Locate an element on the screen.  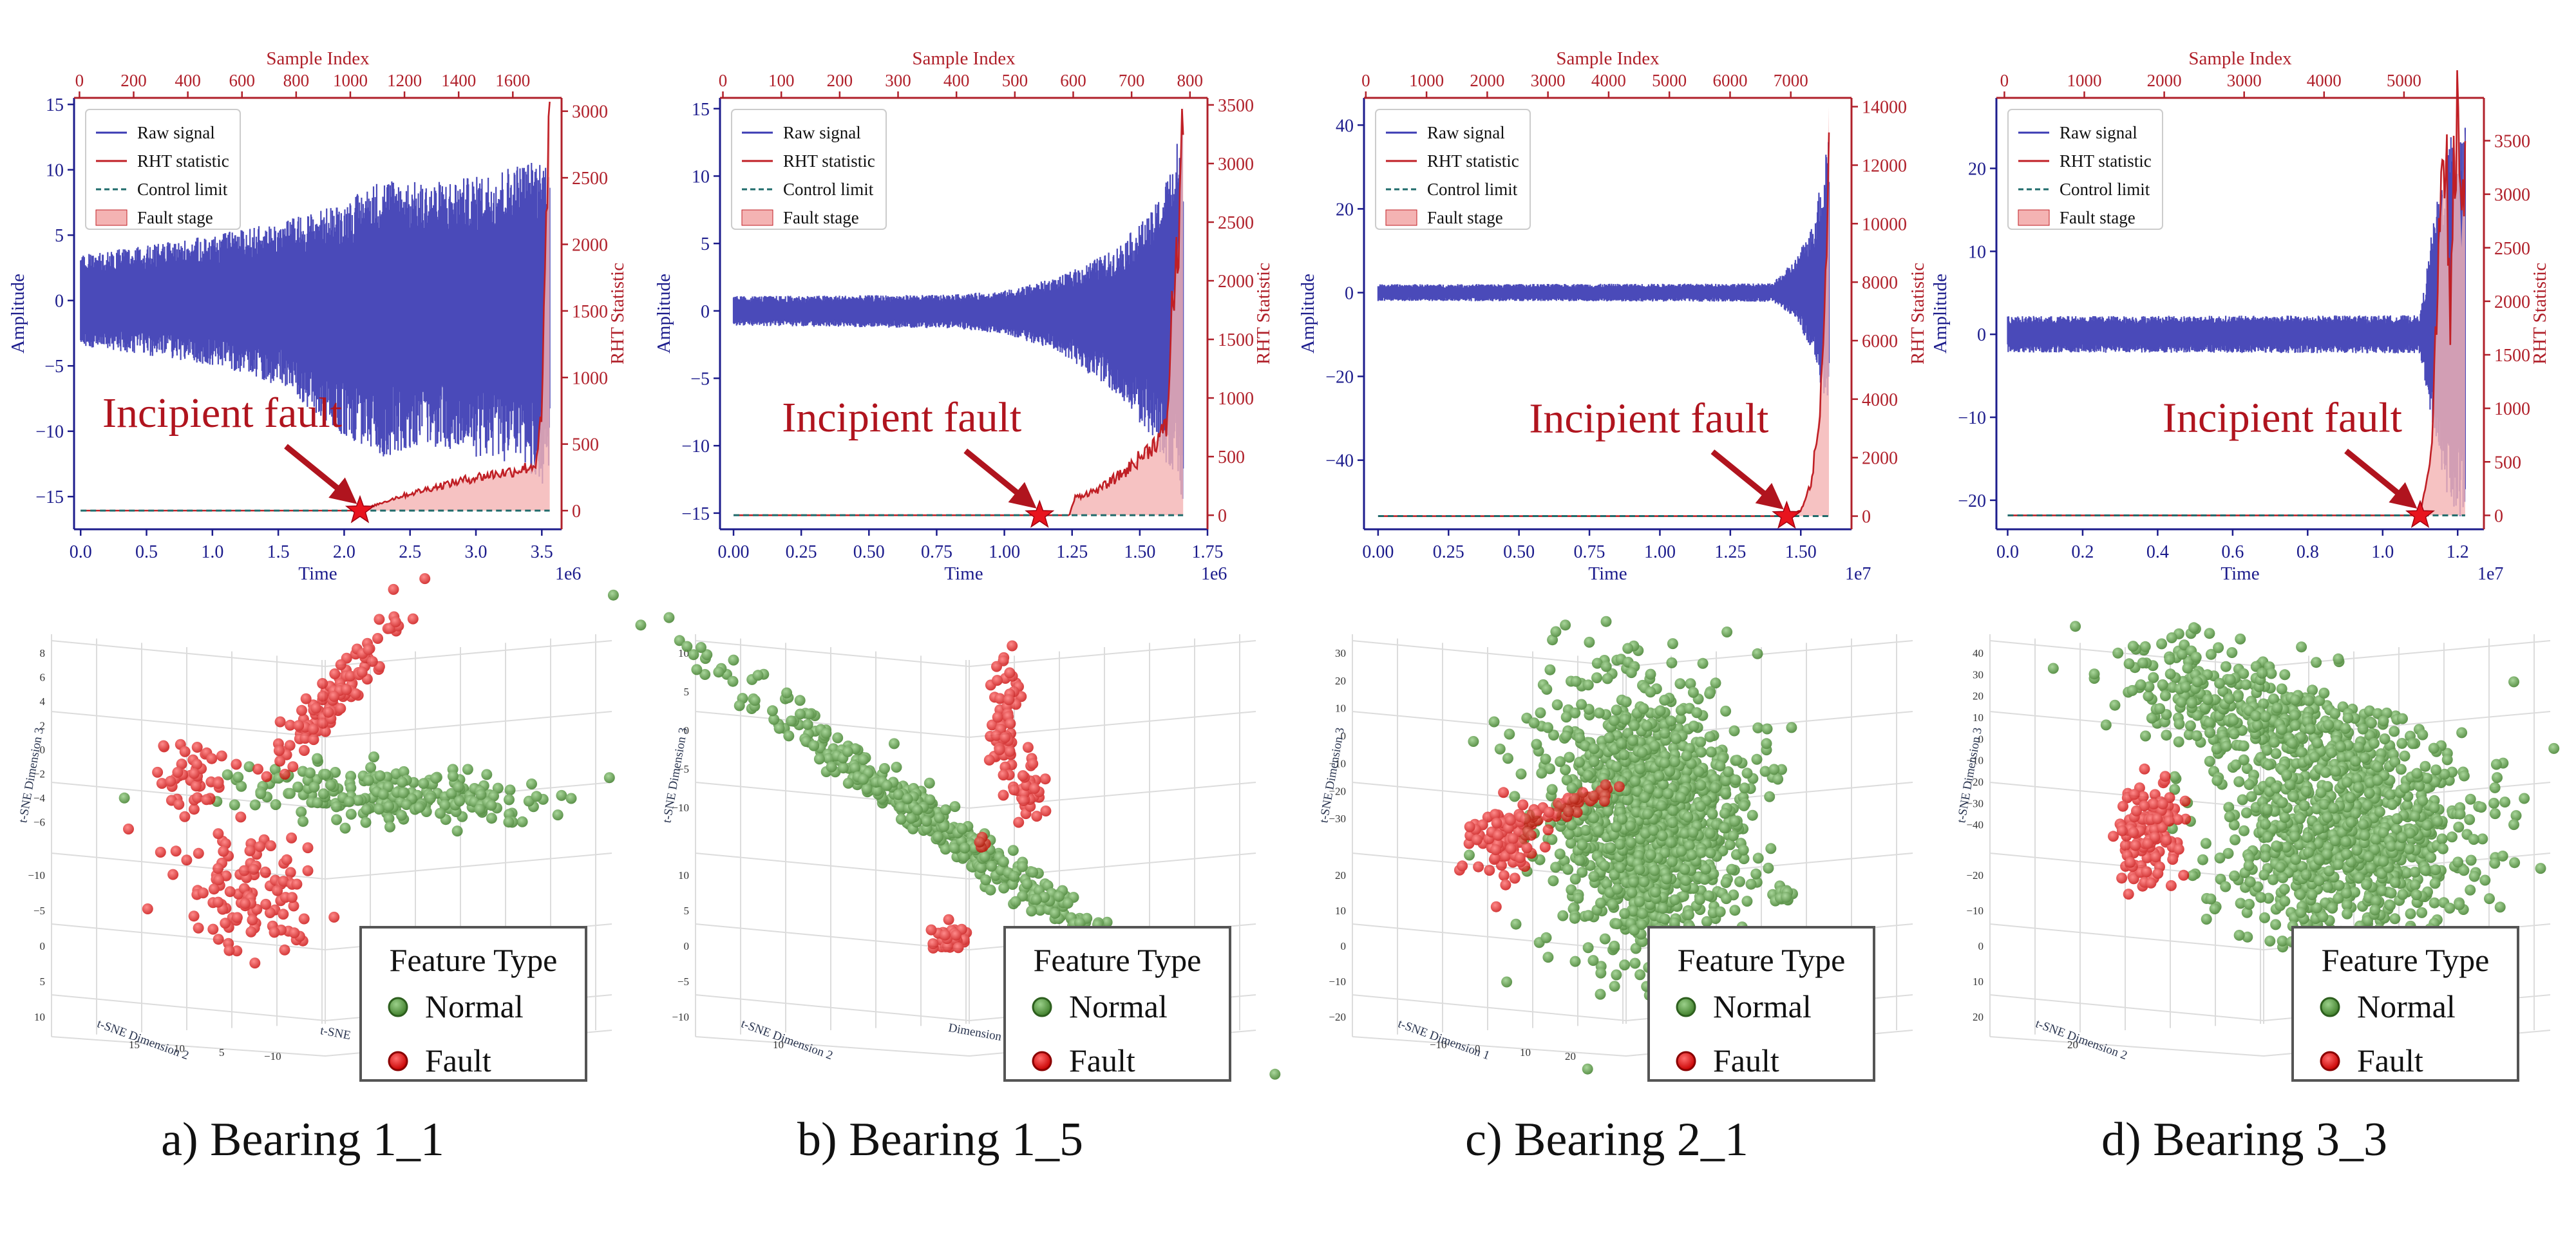
tsne-tick-label: −5 is located at coordinates (683, 769).